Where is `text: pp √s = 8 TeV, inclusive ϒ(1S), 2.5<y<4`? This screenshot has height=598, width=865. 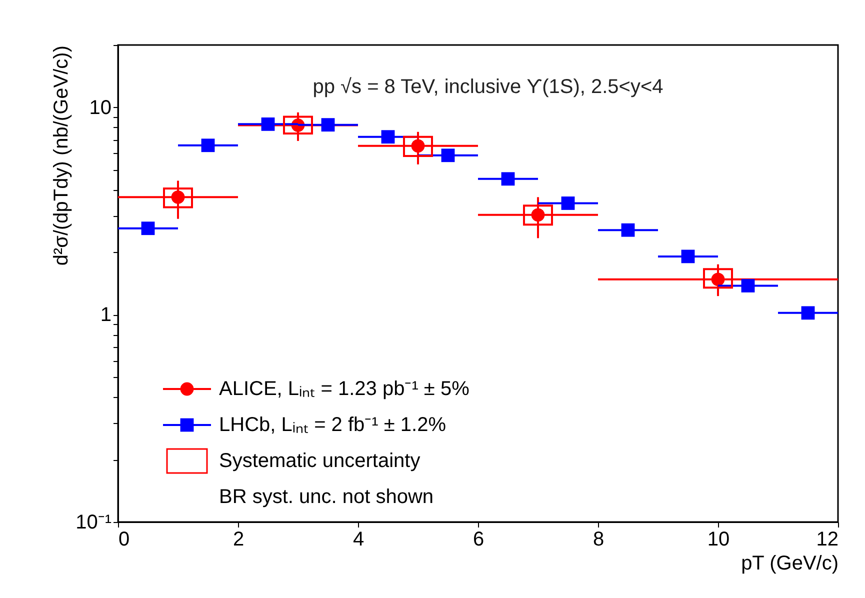 text: pp √s = 8 TeV, inclusive ϒ(1S), 2.5<y<4 is located at coordinates (488, 87).